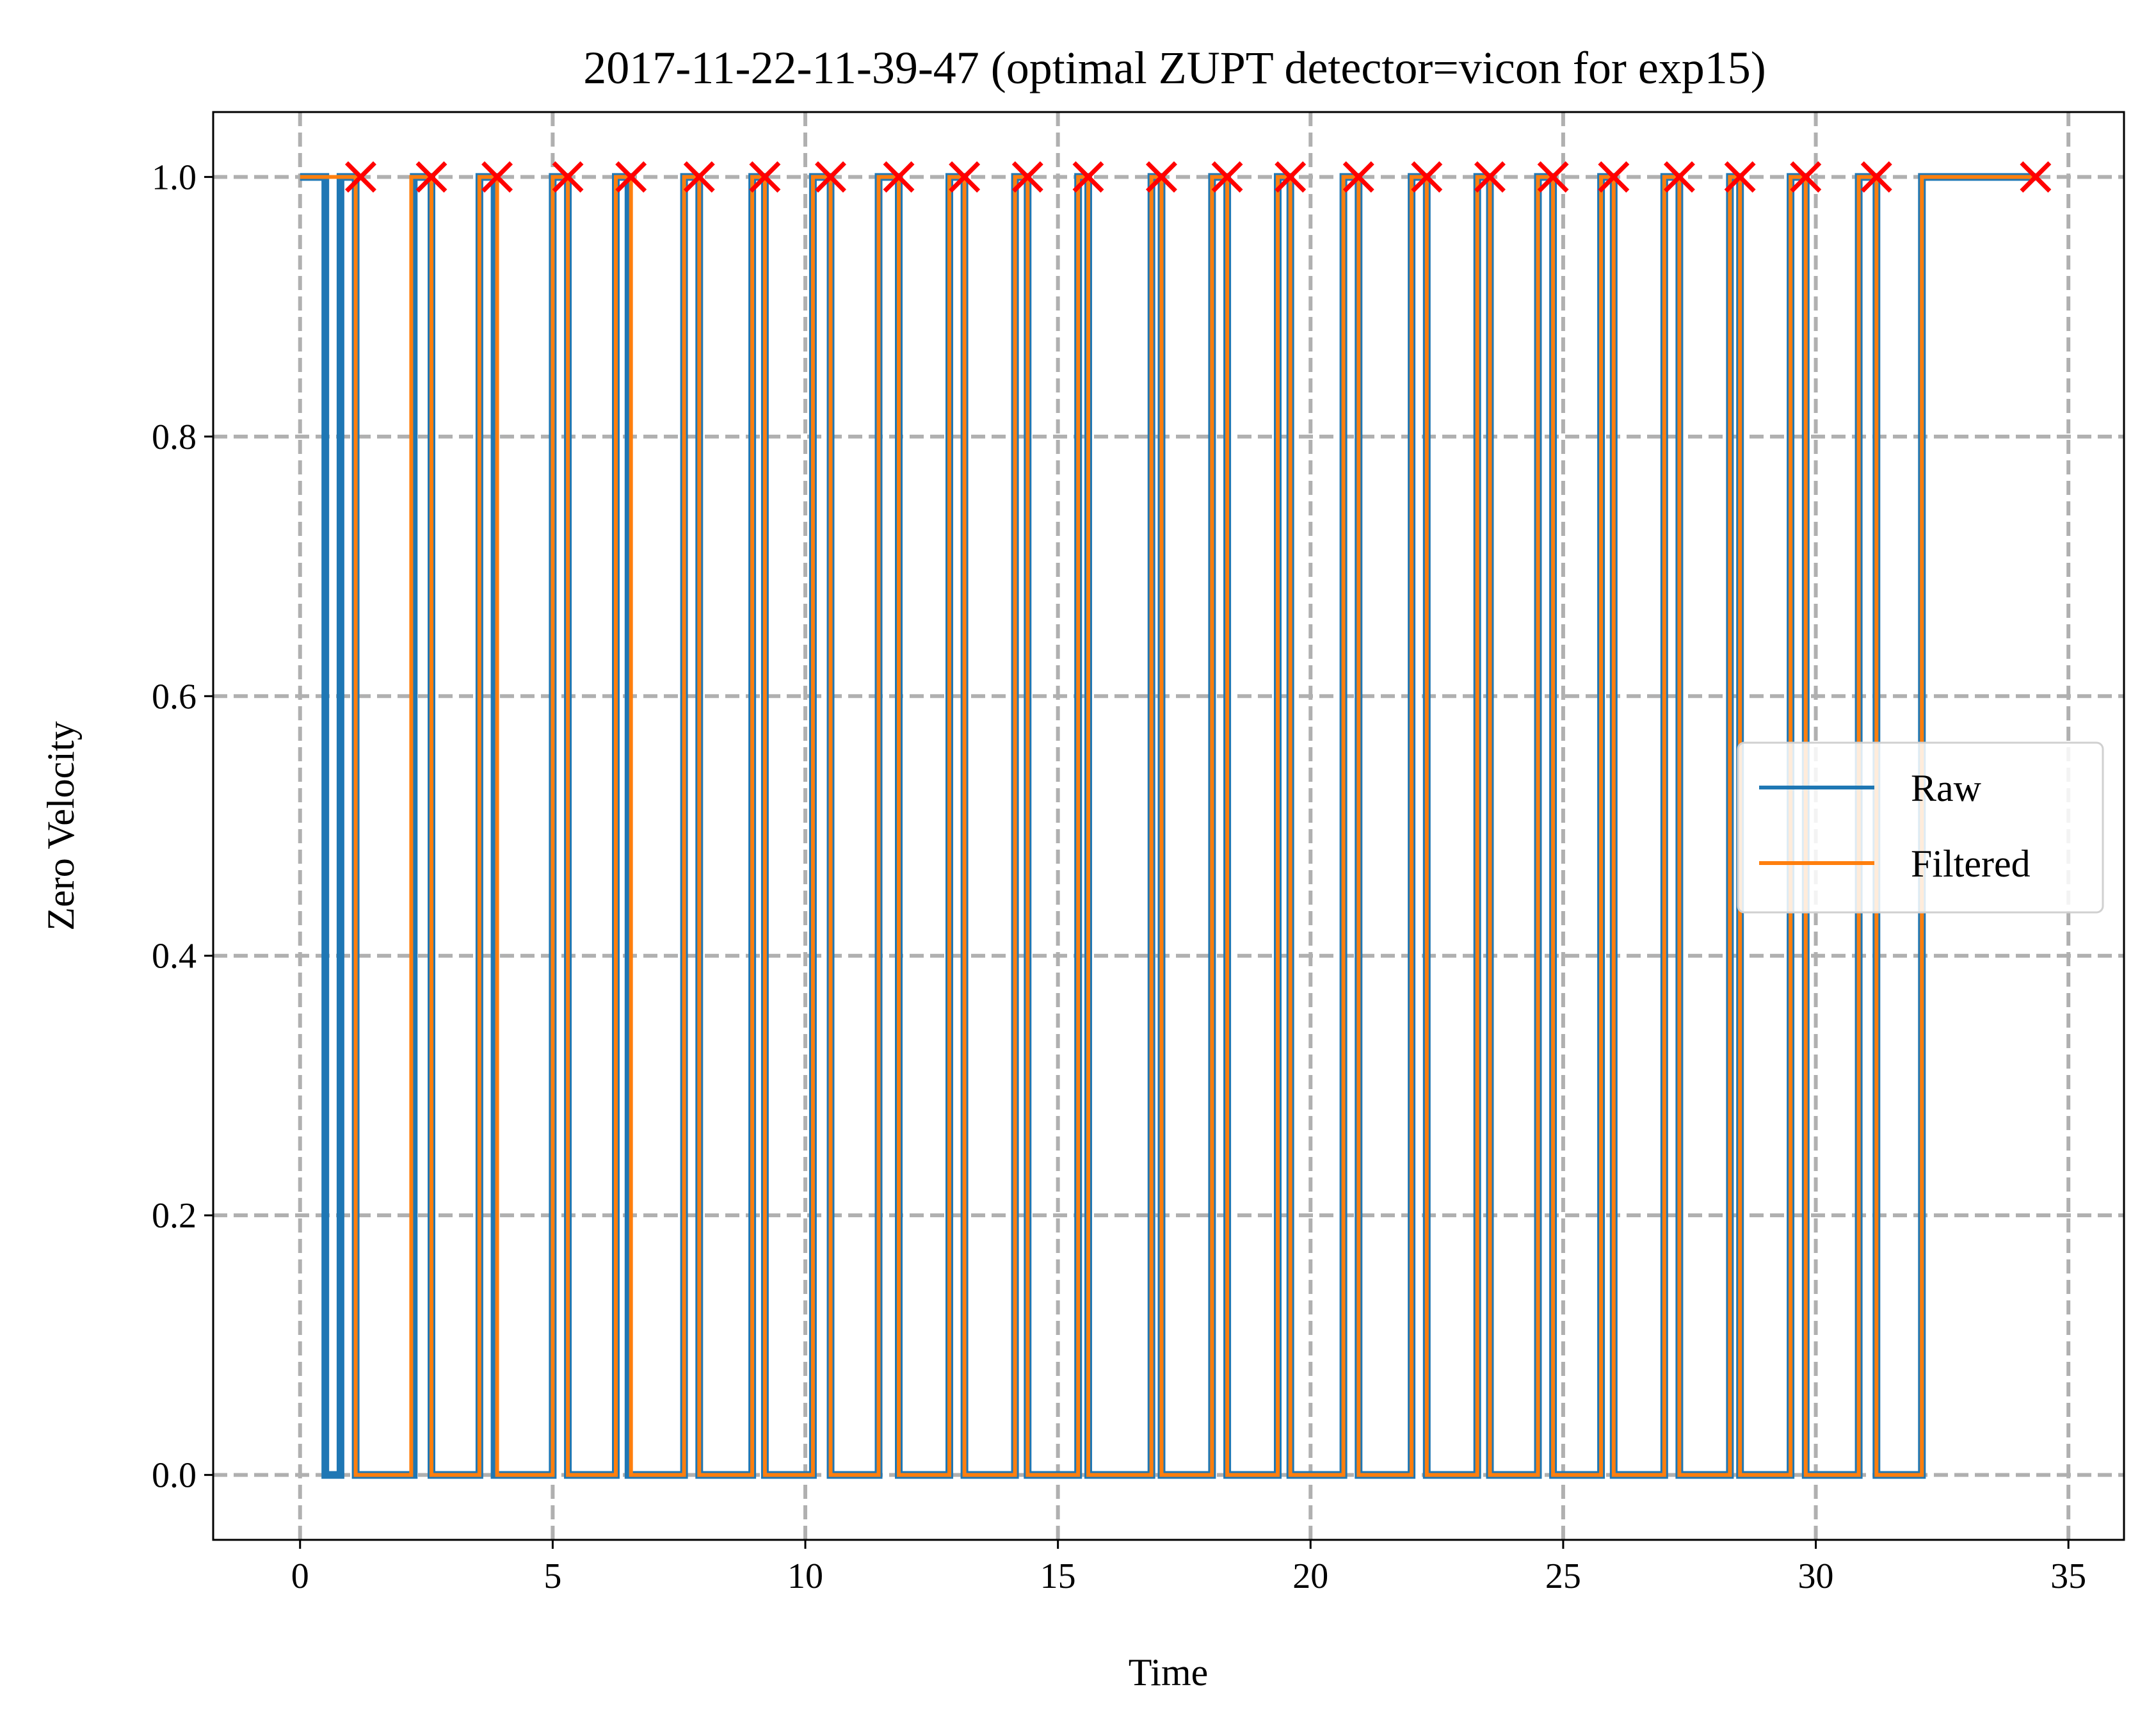 The image size is (2156, 1730). Describe the element at coordinates (1198, 177) in the screenshot. I see `marker-layer` at that location.